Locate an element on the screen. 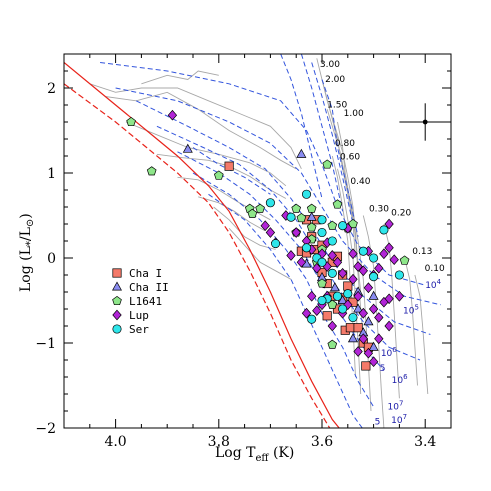  legend-label: Lup is located at coordinates (139, 315).